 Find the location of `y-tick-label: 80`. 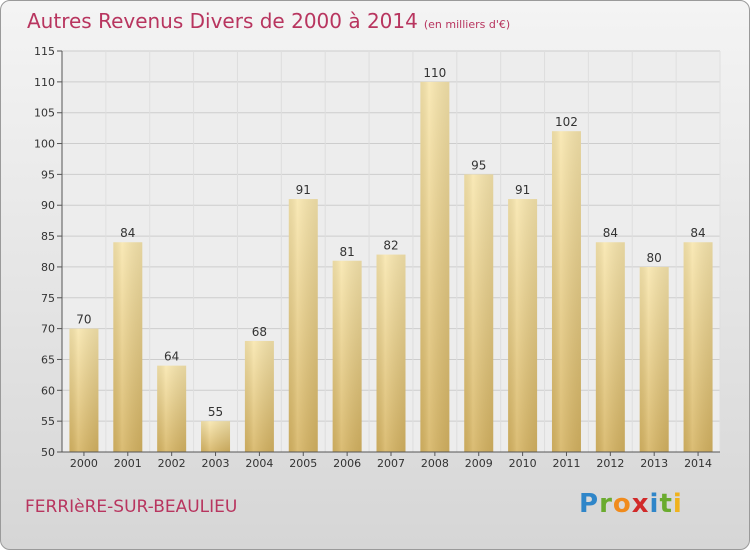

y-tick-label: 80 is located at coordinates (48, 267).